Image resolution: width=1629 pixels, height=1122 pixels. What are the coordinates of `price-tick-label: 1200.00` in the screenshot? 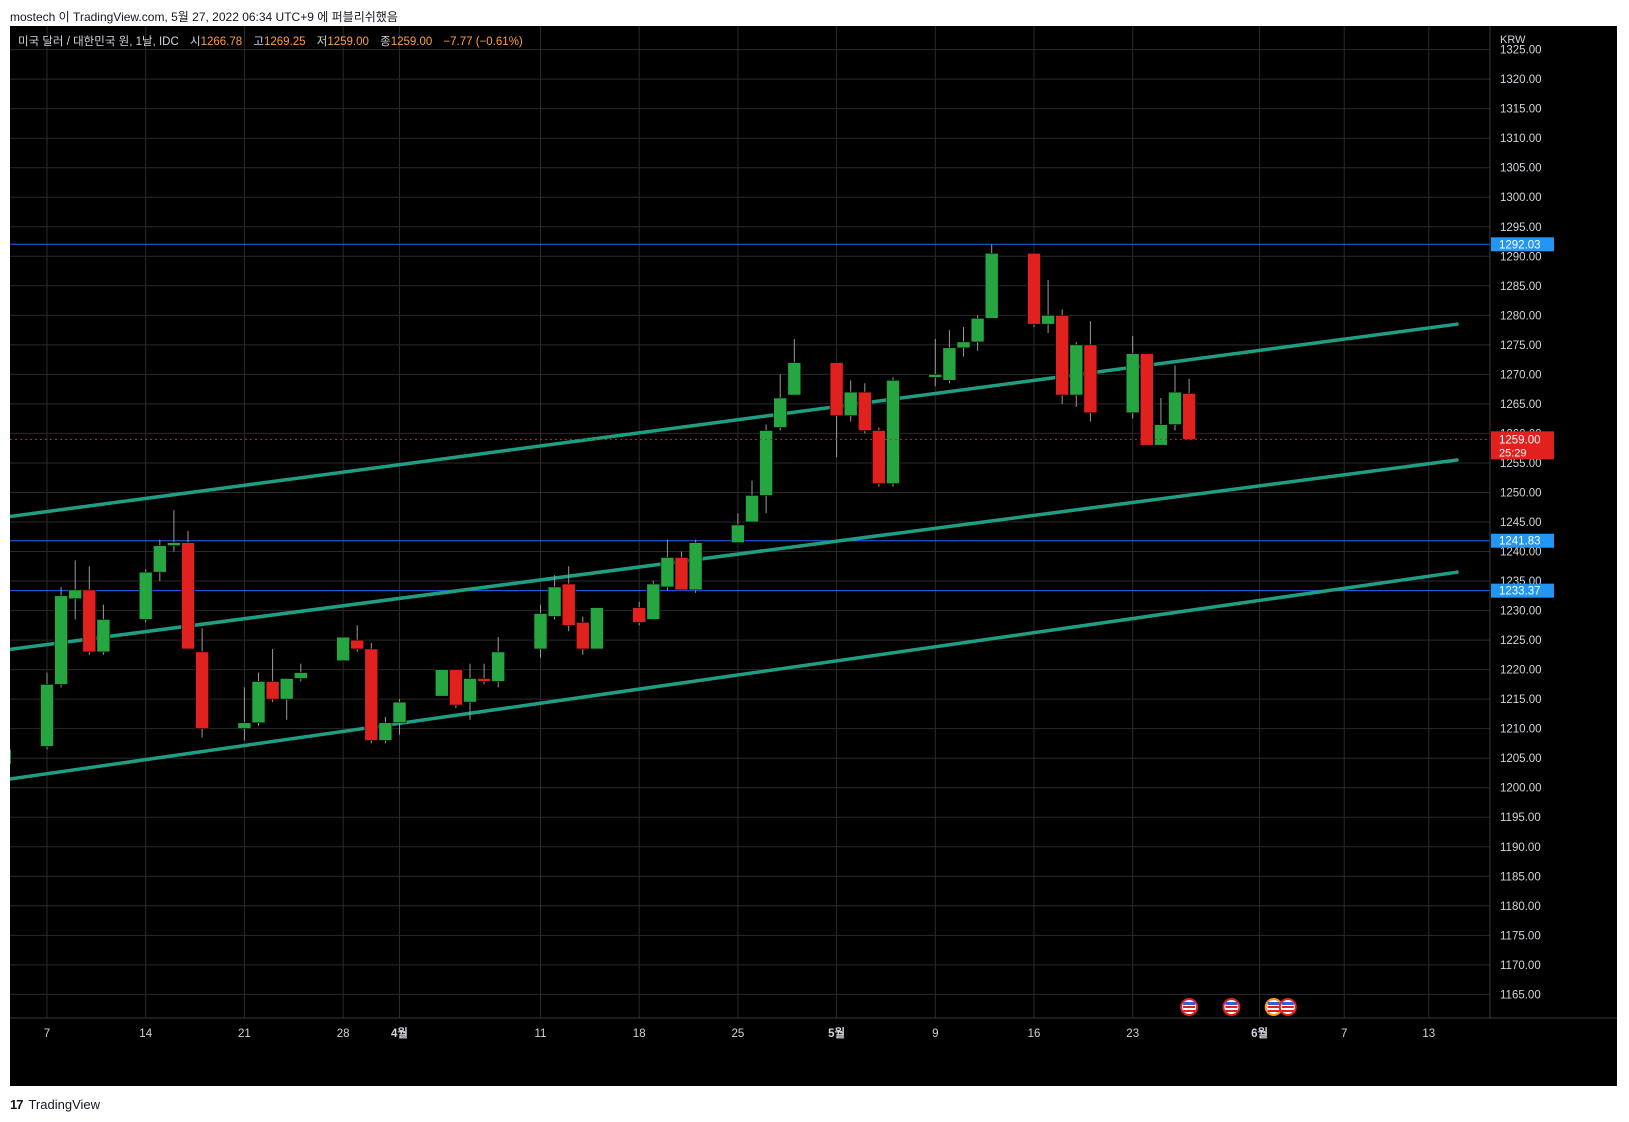 It's located at (1521, 789).